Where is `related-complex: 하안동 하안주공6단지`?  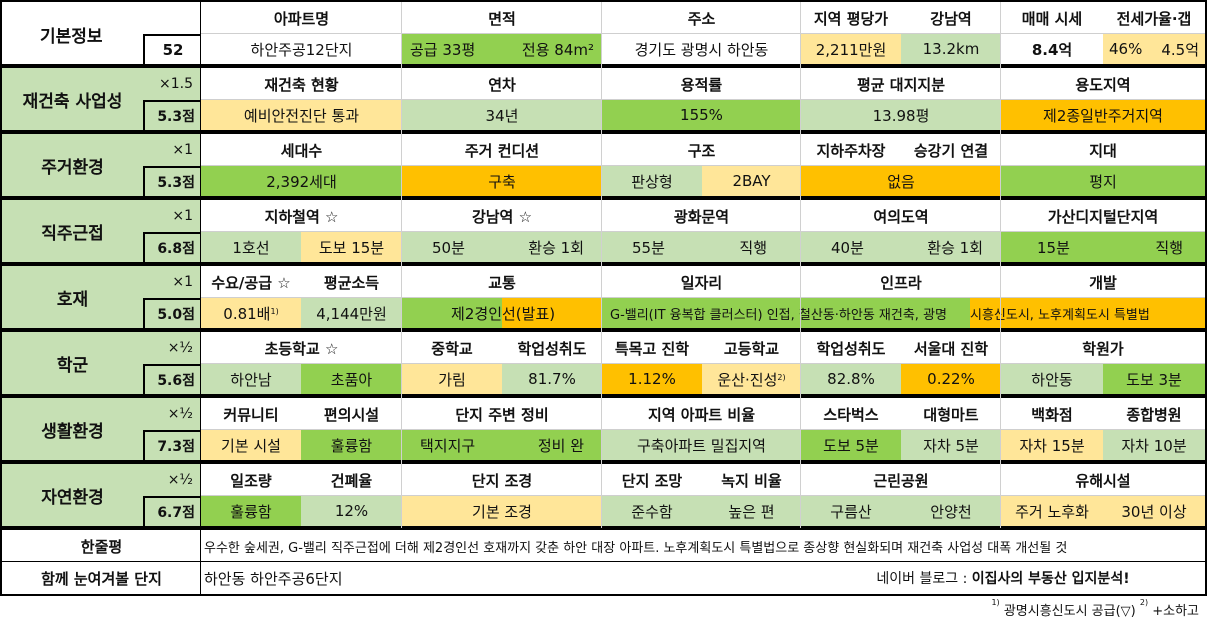 related-complex: 하안동 하안주공6단지 is located at coordinates (501, 578).